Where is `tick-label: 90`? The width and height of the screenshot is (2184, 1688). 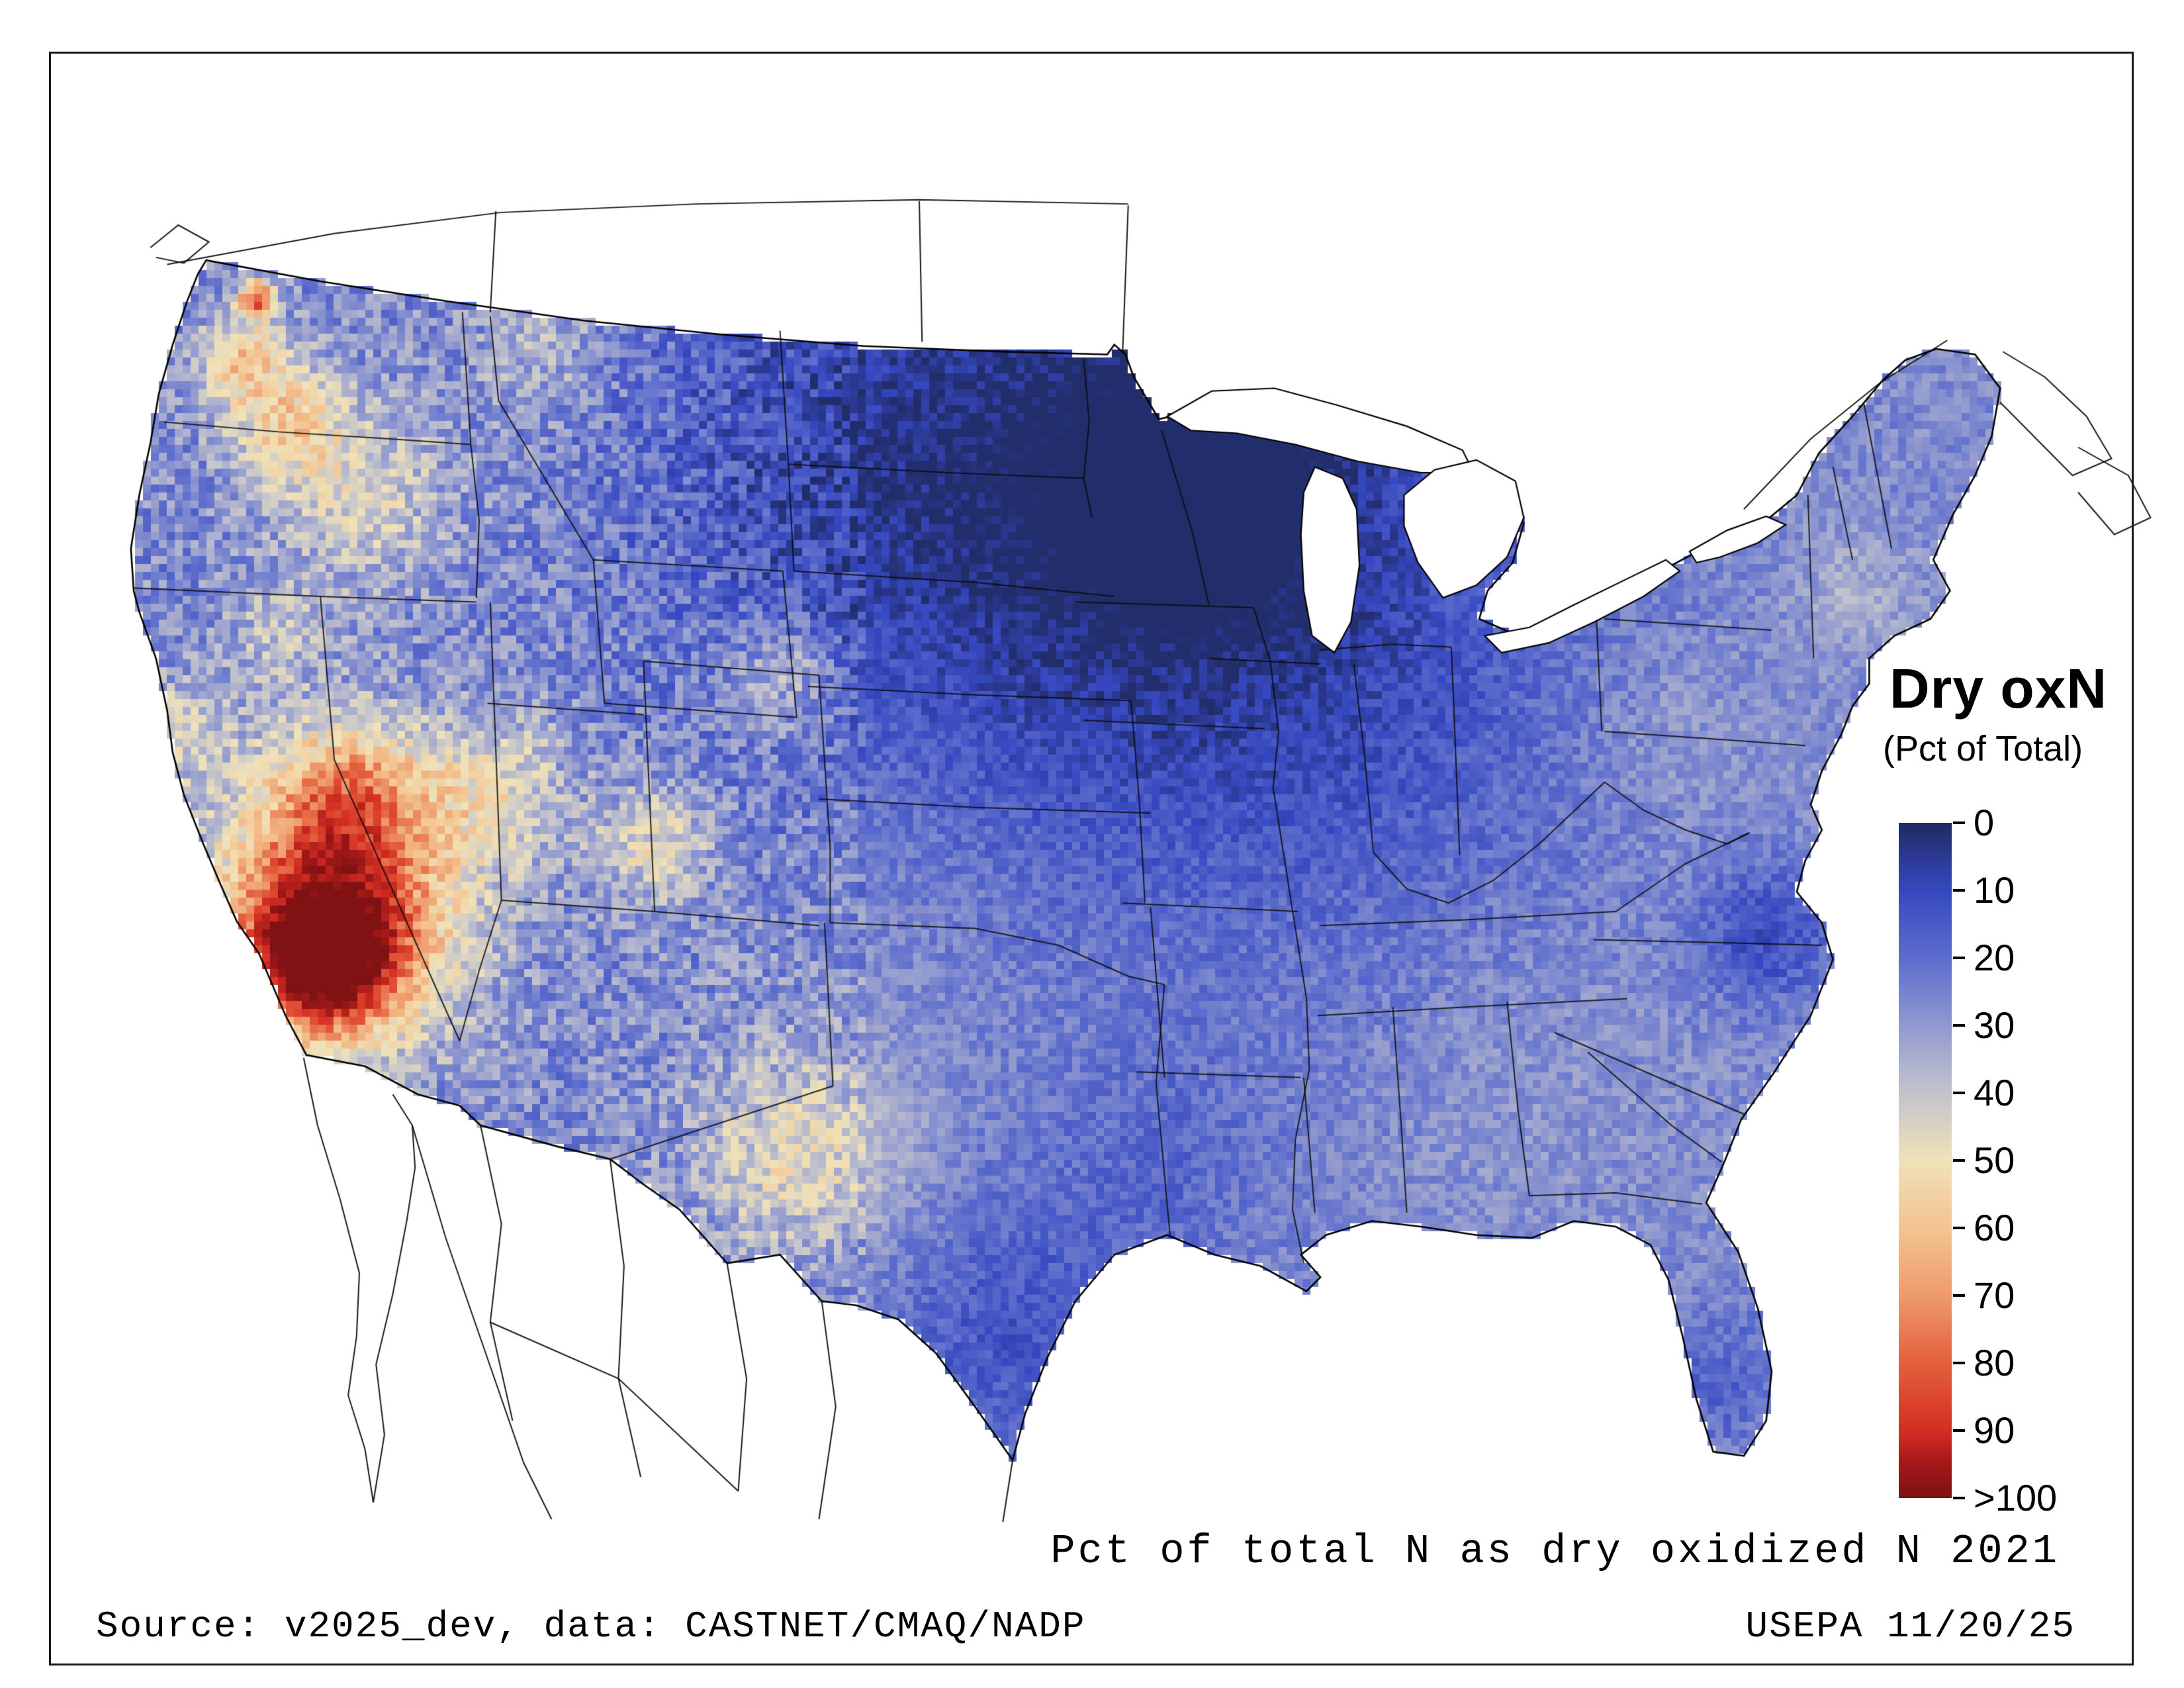
tick-label: 90 is located at coordinates (1994, 1430).